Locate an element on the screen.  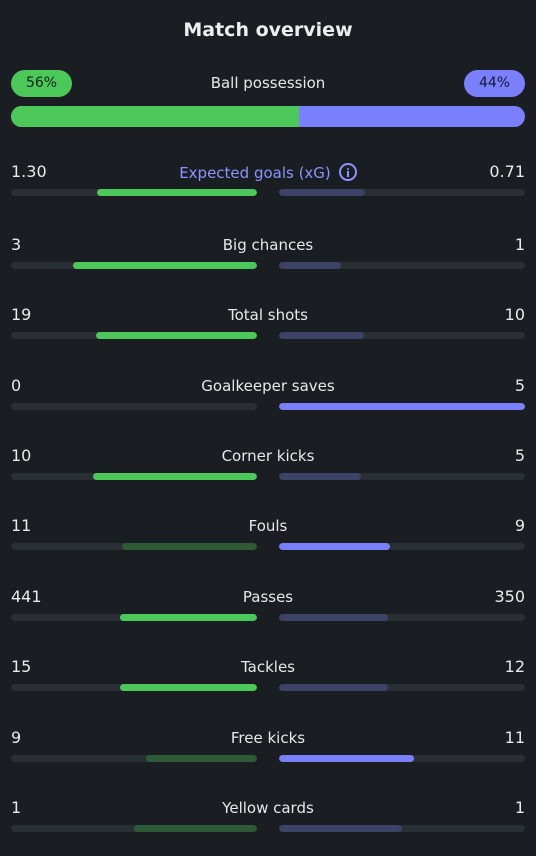
stat-label-wrap: Total shots is located at coordinates (268, 315).